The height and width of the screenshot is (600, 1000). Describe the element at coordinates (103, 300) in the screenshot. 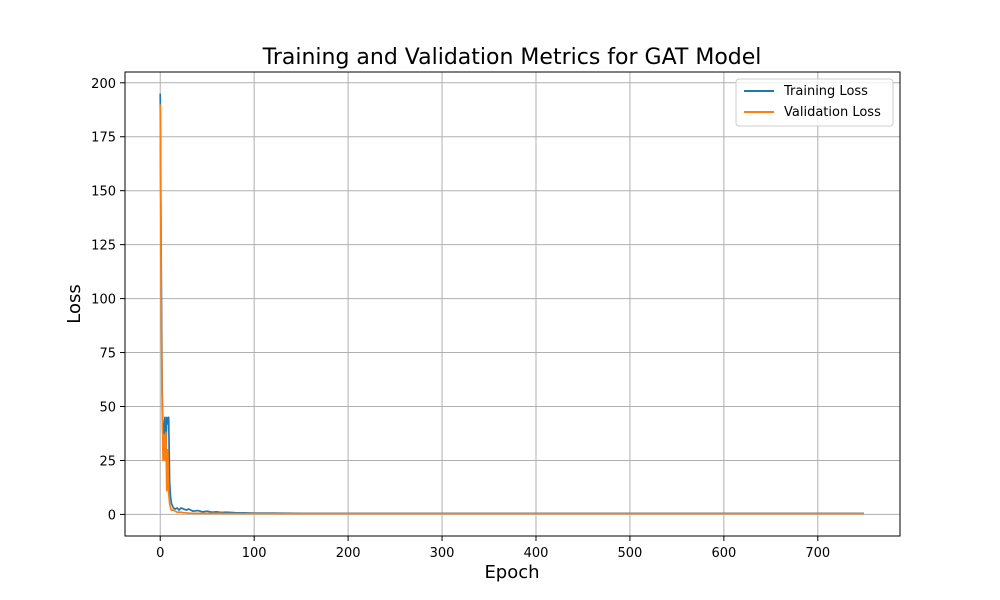

I see `y-tick-label: 100` at that location.